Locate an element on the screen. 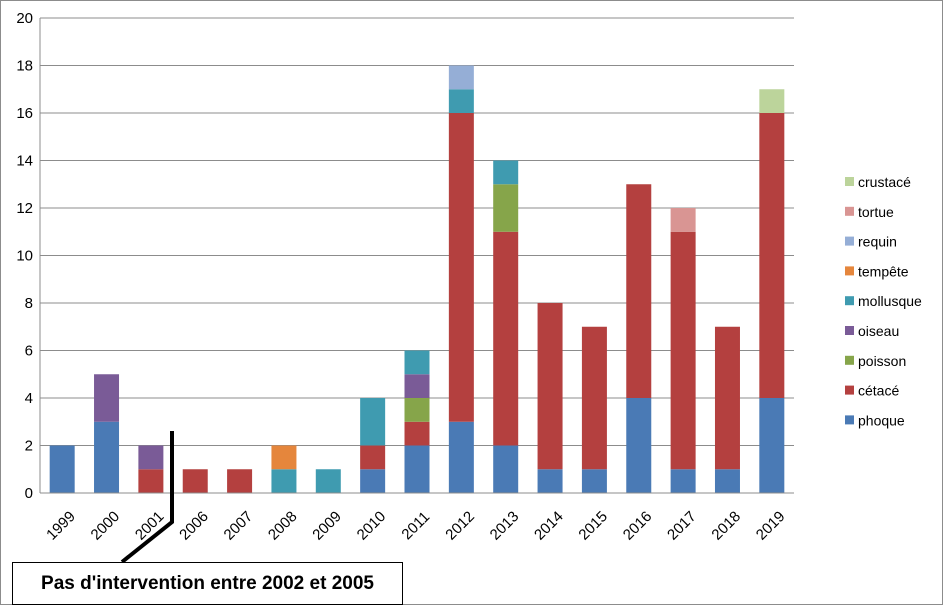 Image resolution: width=945 pixels, height=613 pixels. y-tick-label: 0 is located at coordinates (29, 493).